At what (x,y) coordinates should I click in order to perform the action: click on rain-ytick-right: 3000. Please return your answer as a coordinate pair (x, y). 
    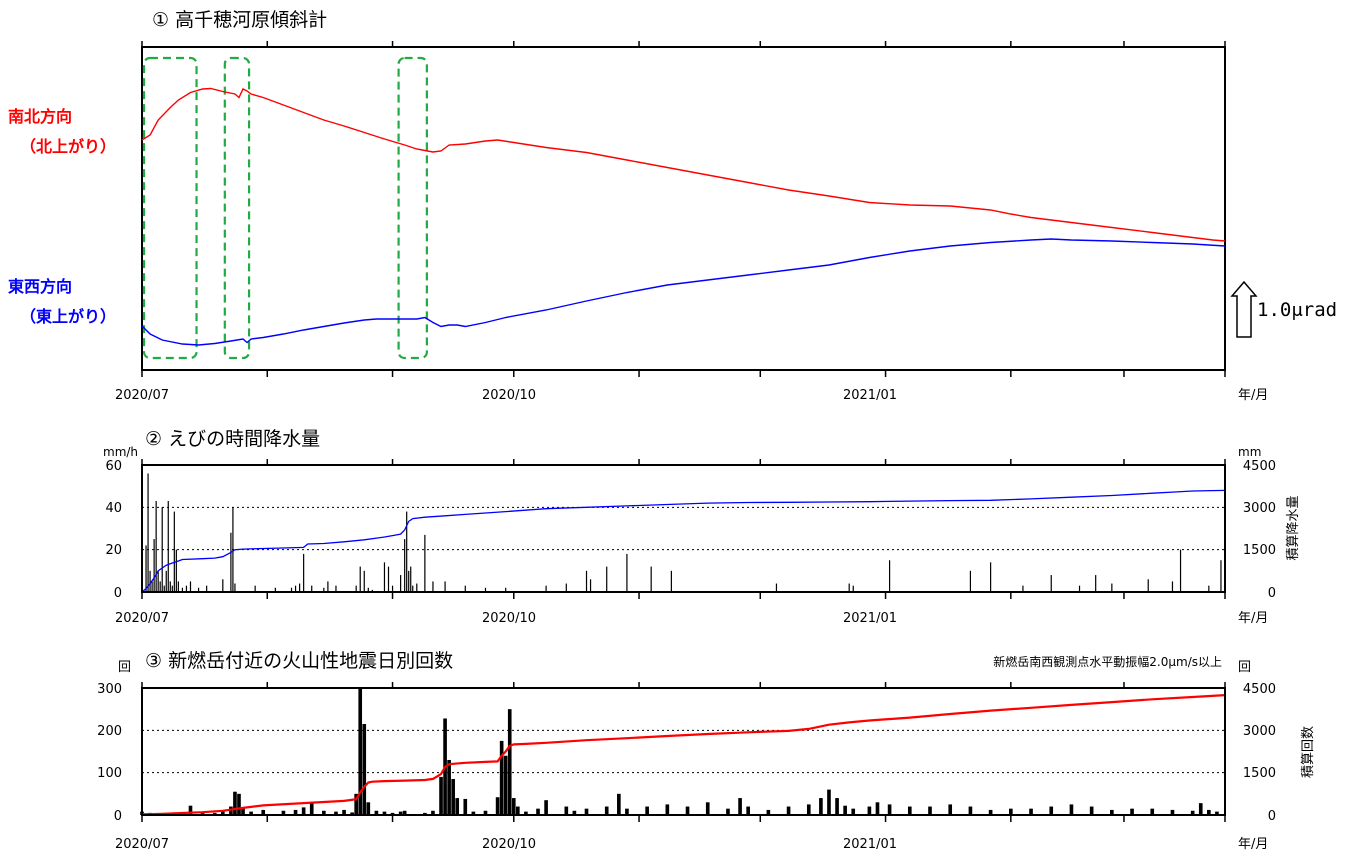
    Looking at the image, I should click on (1259, 508).